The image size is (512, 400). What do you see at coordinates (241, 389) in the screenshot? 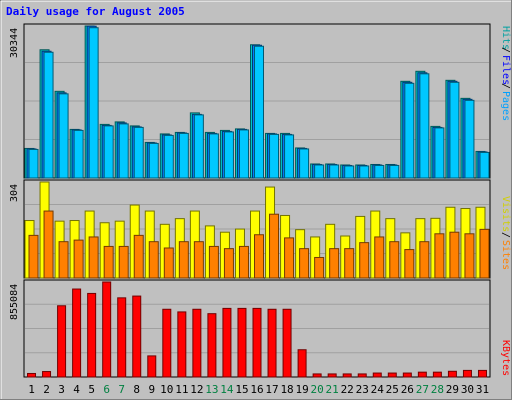
I see `x-tick-label-day-15: 15` at bounding box center [241, 389].